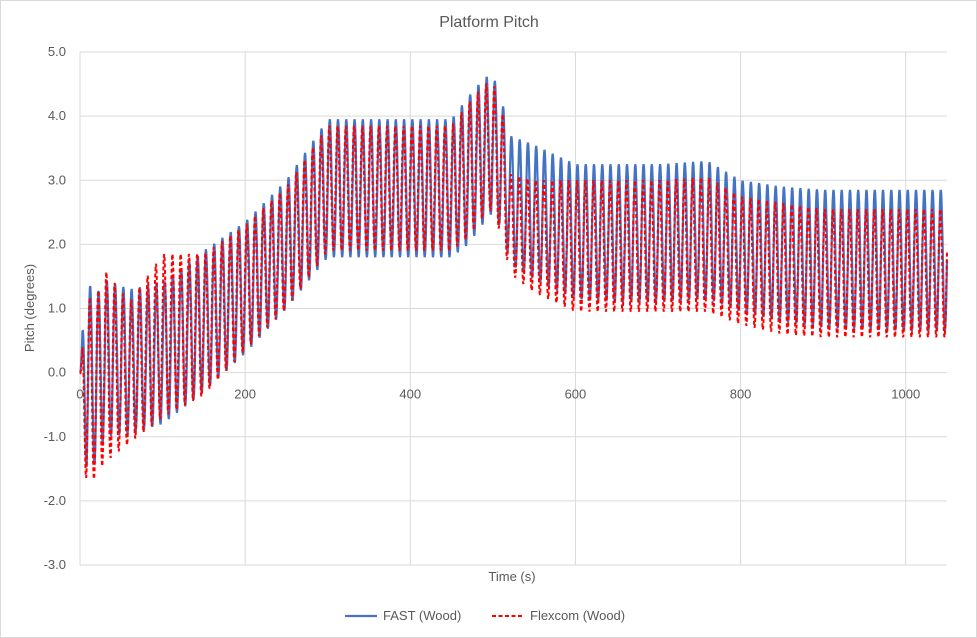  What do you see at coordinates (905, 394) in the screenshot?
I see `x-tick-label: 1000` at bounding box center [905, 394].